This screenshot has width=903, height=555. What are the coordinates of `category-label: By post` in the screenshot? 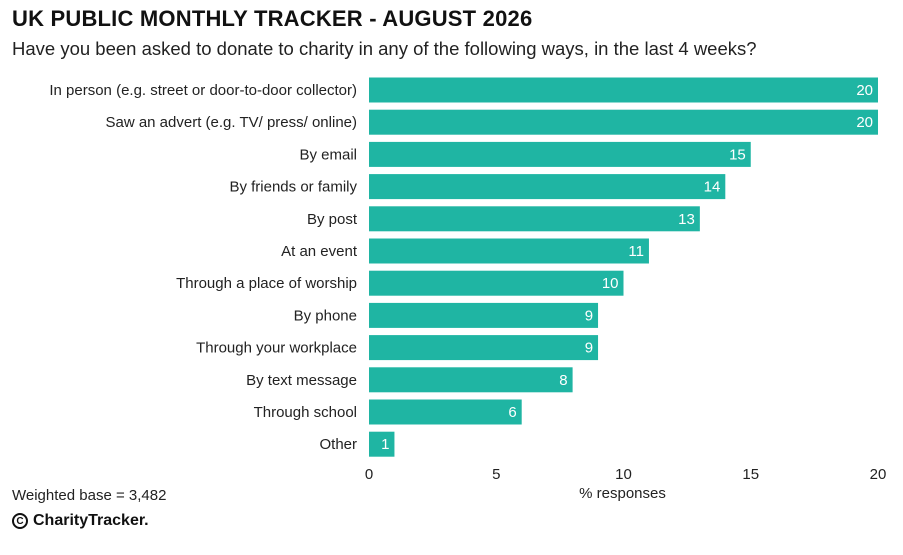 It's located at (332, 219).